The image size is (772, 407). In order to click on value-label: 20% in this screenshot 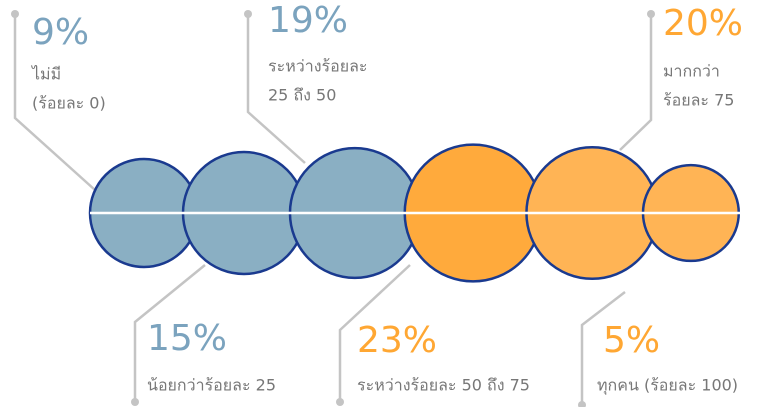, I will do `click(703, 23)`.